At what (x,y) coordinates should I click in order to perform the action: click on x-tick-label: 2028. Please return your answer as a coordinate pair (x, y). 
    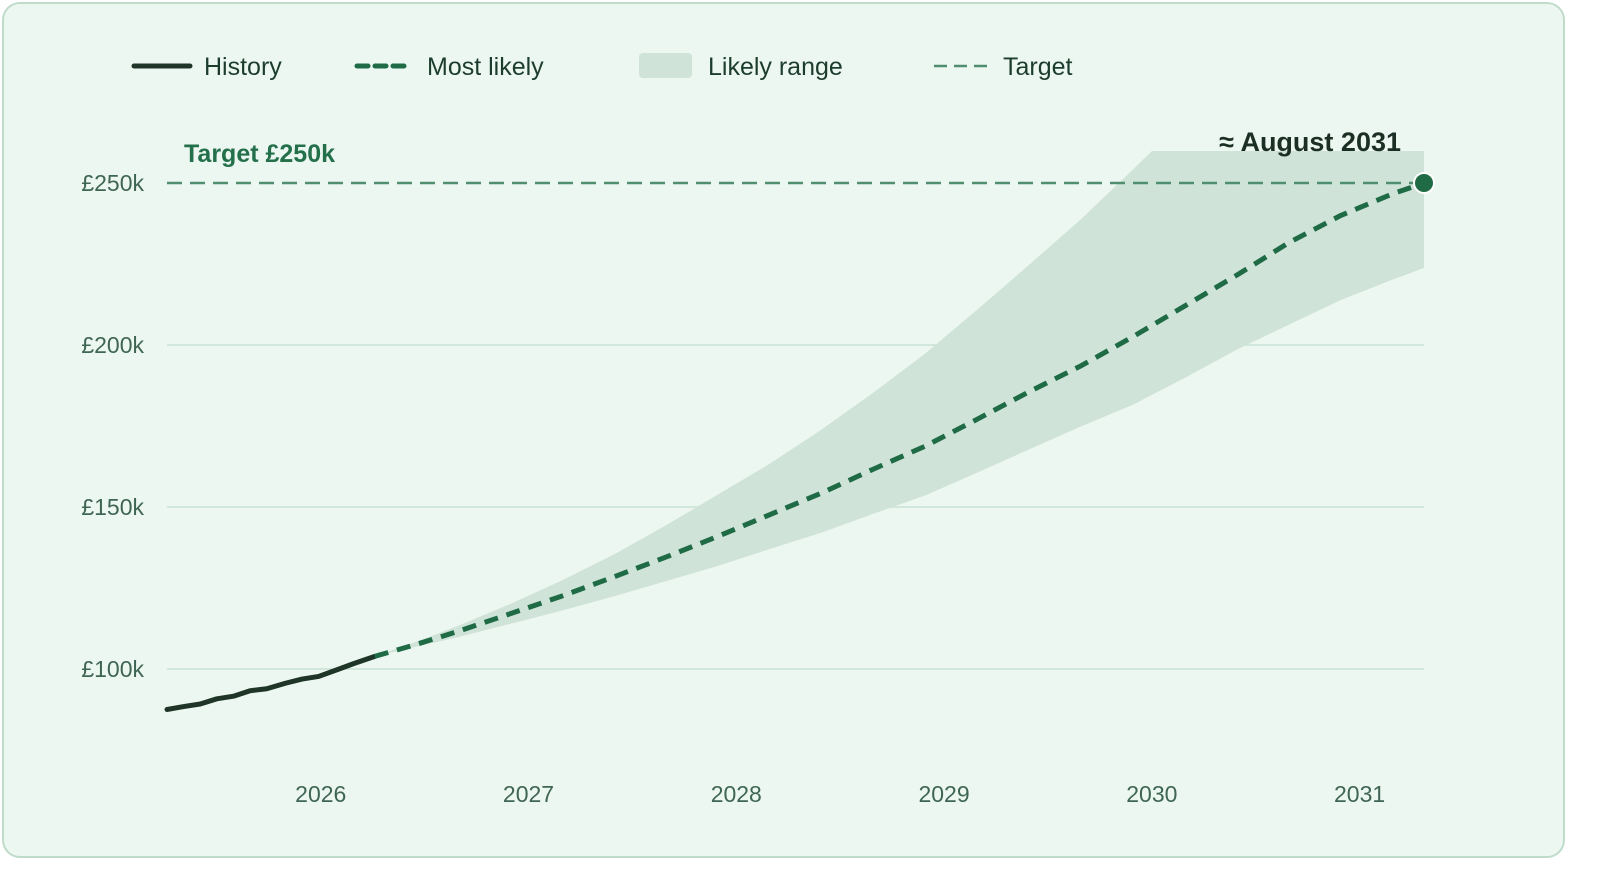
    Looking at the image, I should click on (736, 794).